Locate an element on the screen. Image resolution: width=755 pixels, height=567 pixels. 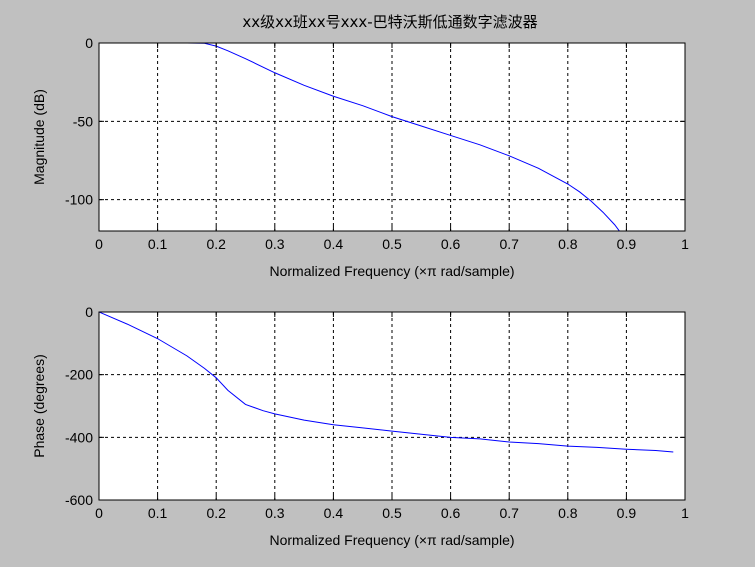
phase-xtick-label: 0 is located at coordinates (99, 513).